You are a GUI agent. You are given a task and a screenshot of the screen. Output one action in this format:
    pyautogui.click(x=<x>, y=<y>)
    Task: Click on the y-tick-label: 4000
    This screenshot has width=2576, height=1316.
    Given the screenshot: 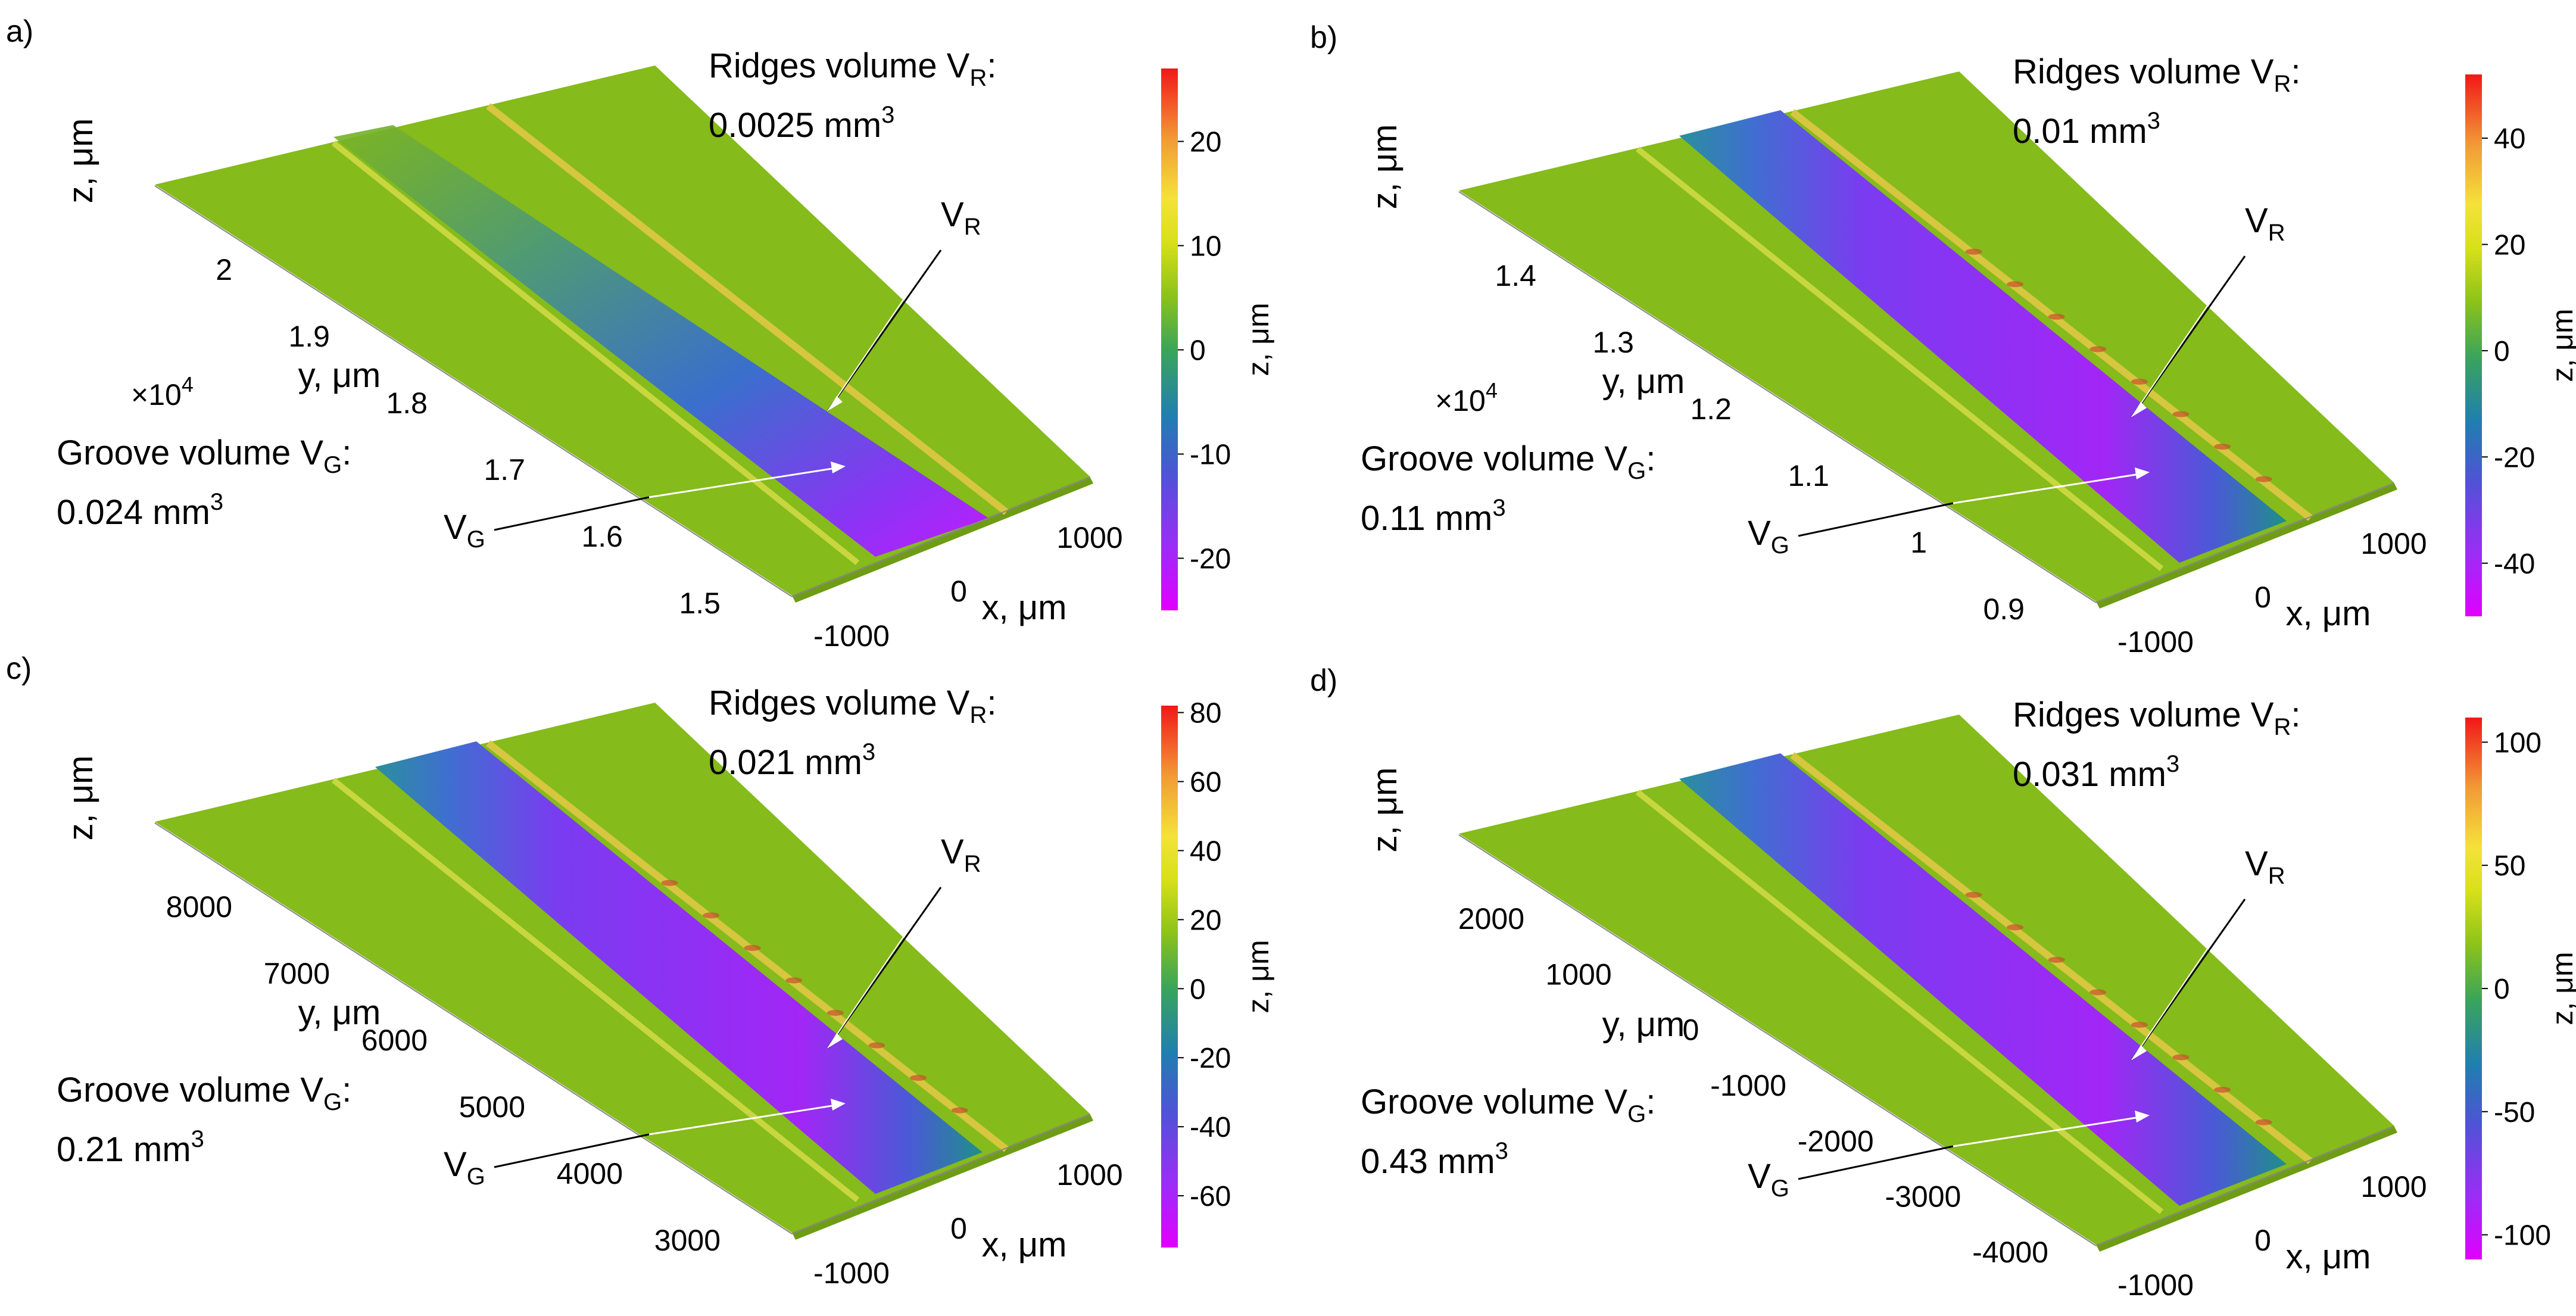 What is the action you would take?
    pyautogui.click(x=590, y=1173)
    